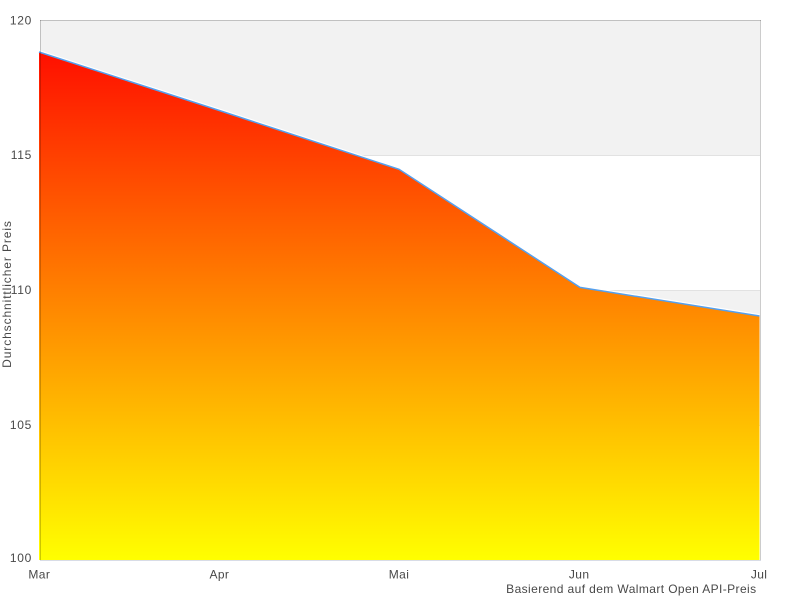 The image size is (800, 600). What do you see at coordinates (7, 294) in the screenshot?
I see `svg-text: Durchschnittlicher Preis` at bounding box center [7, 294].